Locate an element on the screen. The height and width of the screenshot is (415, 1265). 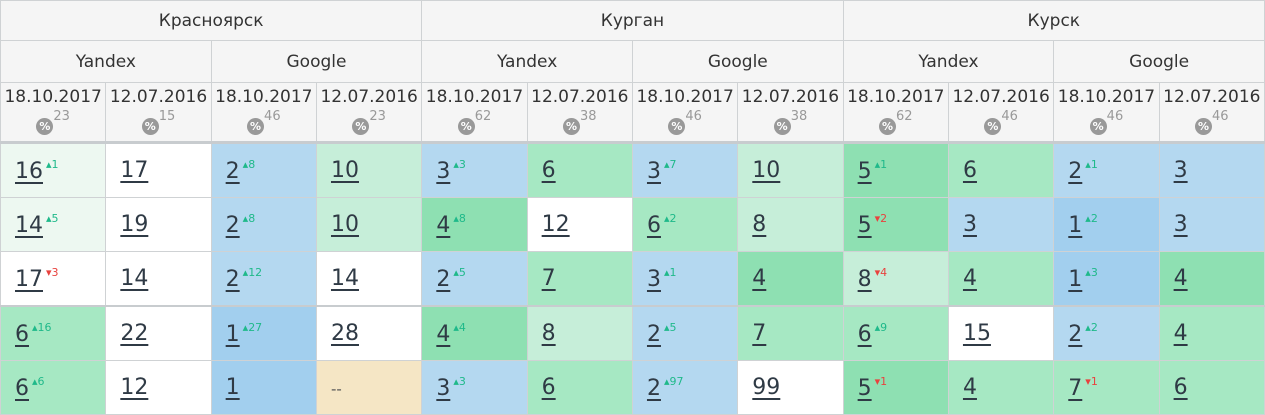
position-link: 22 is located at coordinates (134, 333).